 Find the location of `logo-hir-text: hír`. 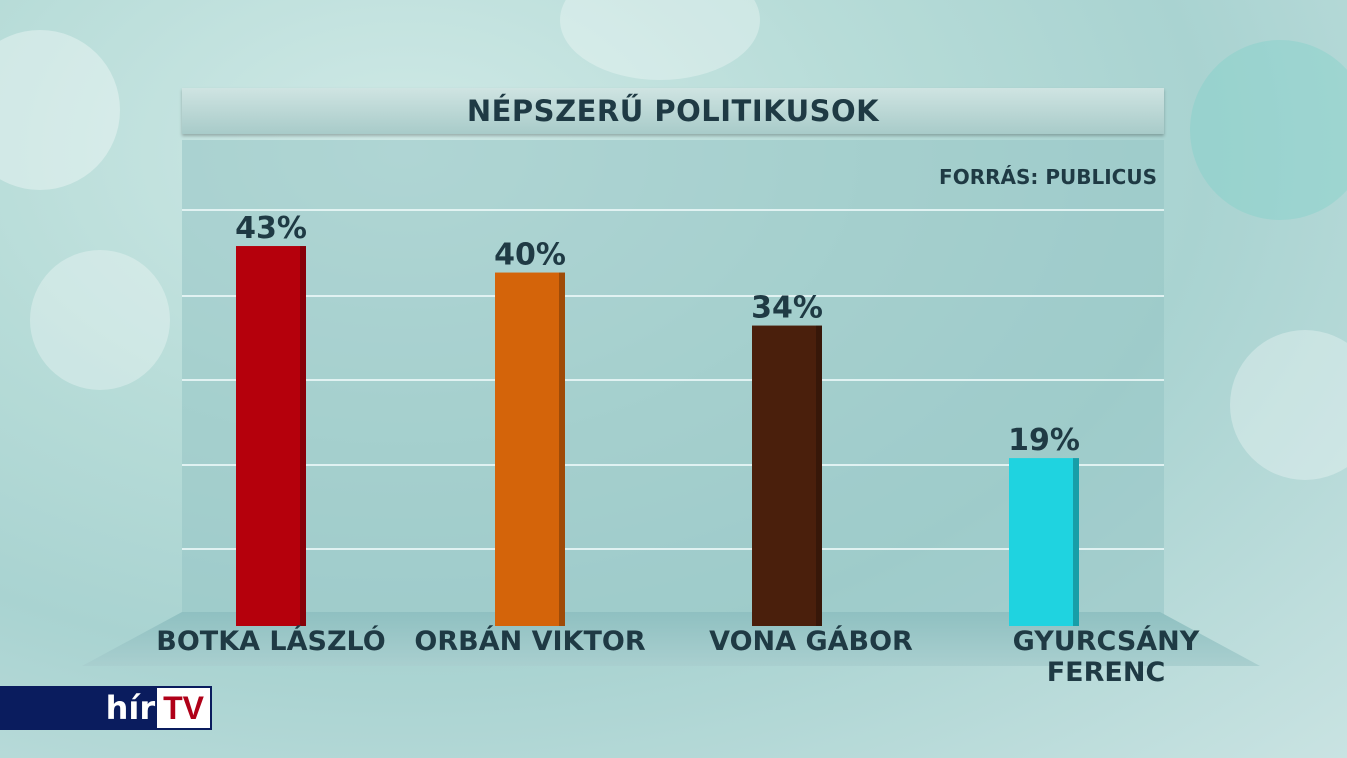

logo-hir-text: hír is located at coordinates (130, 708).